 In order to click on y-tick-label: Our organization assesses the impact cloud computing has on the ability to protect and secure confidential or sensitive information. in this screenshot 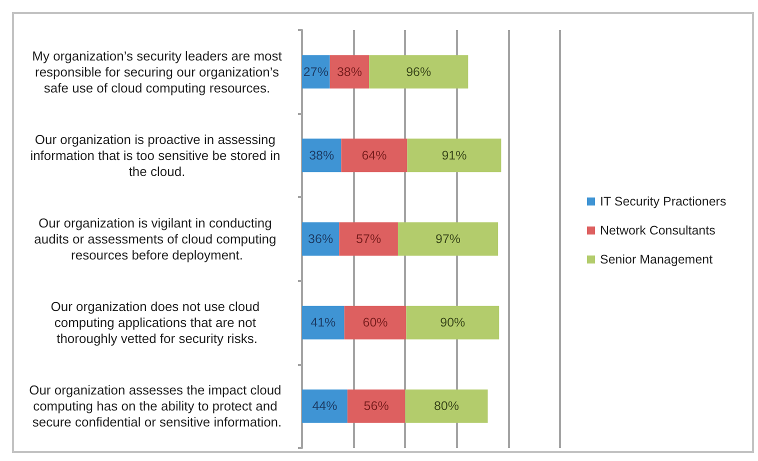, I will do `click(157, 406)`.